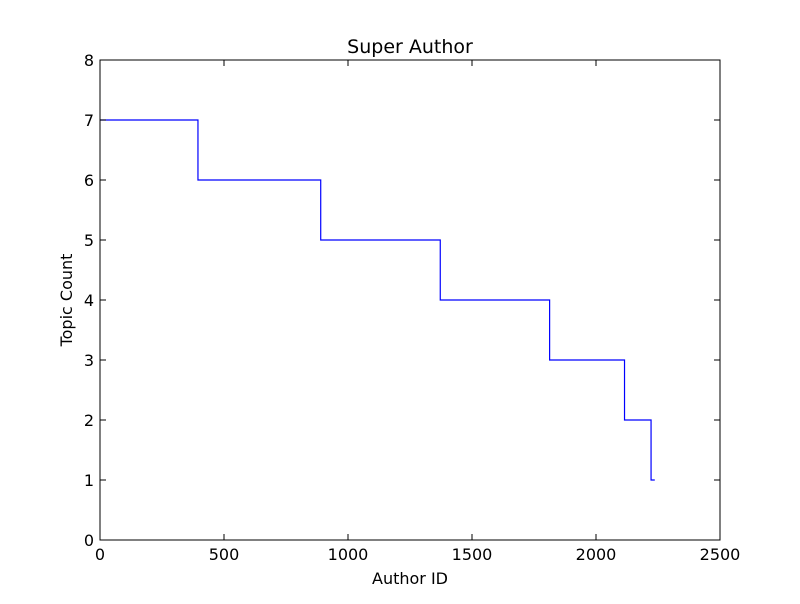 Image resolution: width=800 pixels, height=604 pixels. I want to click on x-tick-label: 0, so click(100, 554).